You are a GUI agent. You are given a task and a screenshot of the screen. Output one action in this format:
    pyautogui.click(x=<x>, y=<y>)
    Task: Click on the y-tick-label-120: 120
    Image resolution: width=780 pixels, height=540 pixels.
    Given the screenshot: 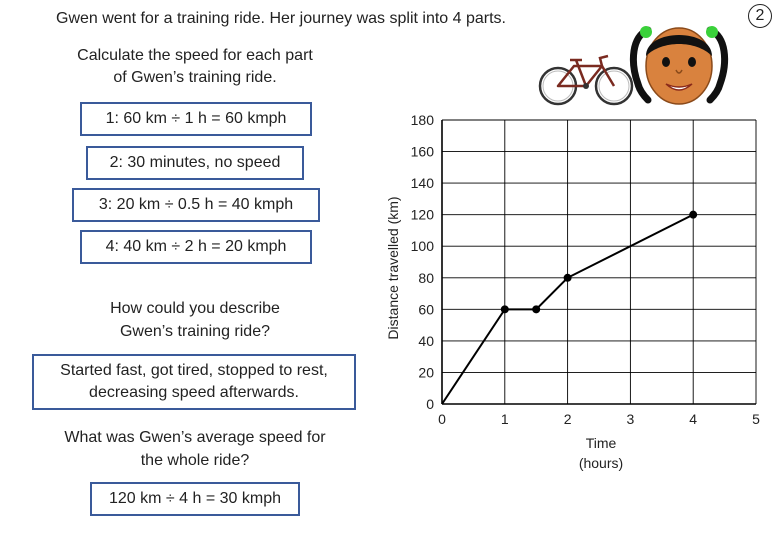 What is the action you would take?
    pyautogui.click(x=423, y=215)
    